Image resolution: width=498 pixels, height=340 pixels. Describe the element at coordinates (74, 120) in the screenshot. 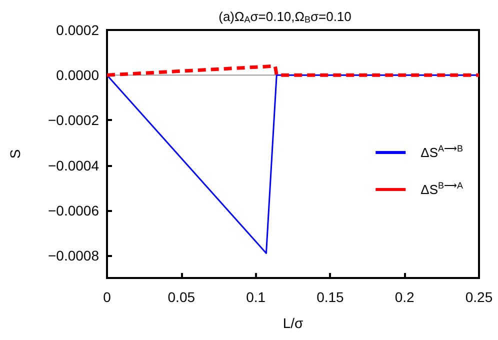

I see `y-tick-label: −0.0002` at that location.